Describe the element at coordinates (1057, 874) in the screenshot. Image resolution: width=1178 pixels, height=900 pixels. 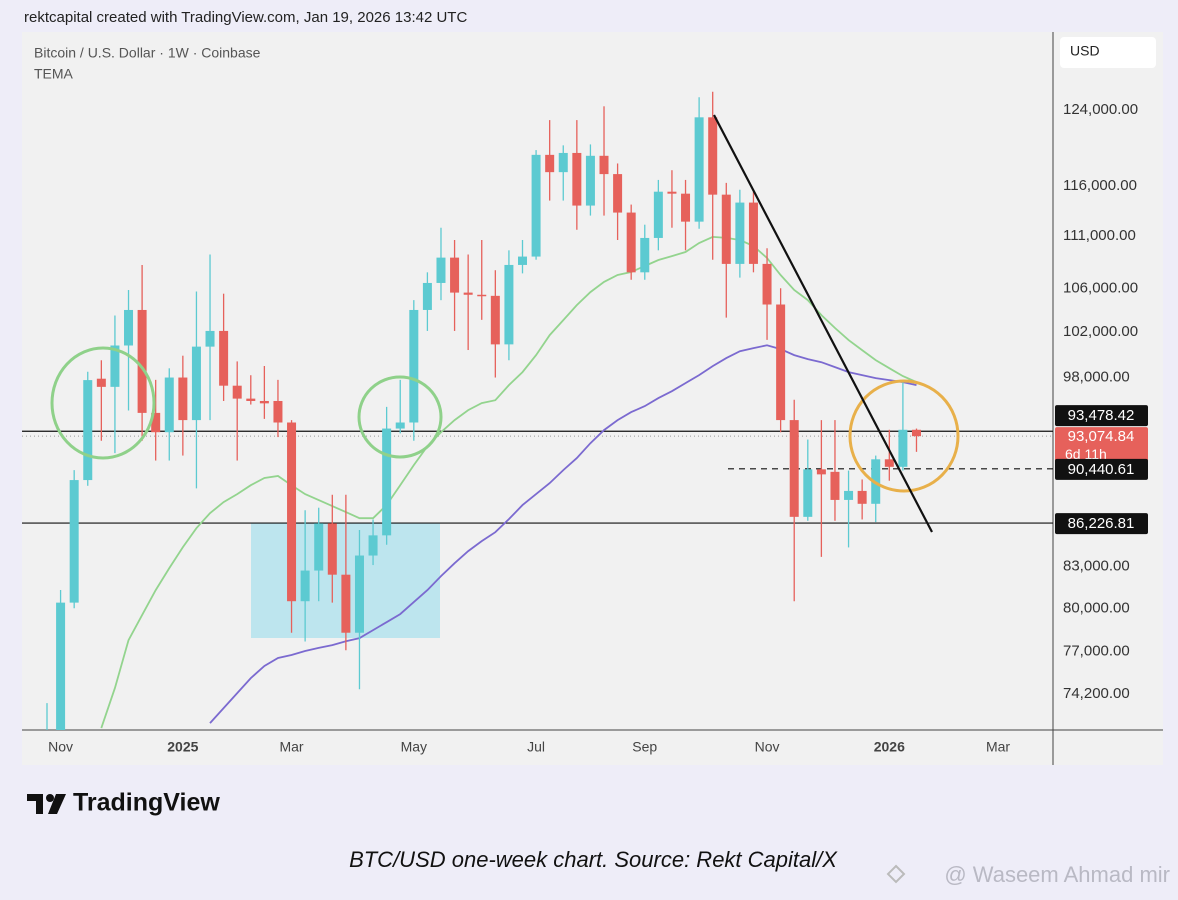
I see `watermark: @ Waseem Ahmad mir` at that location.